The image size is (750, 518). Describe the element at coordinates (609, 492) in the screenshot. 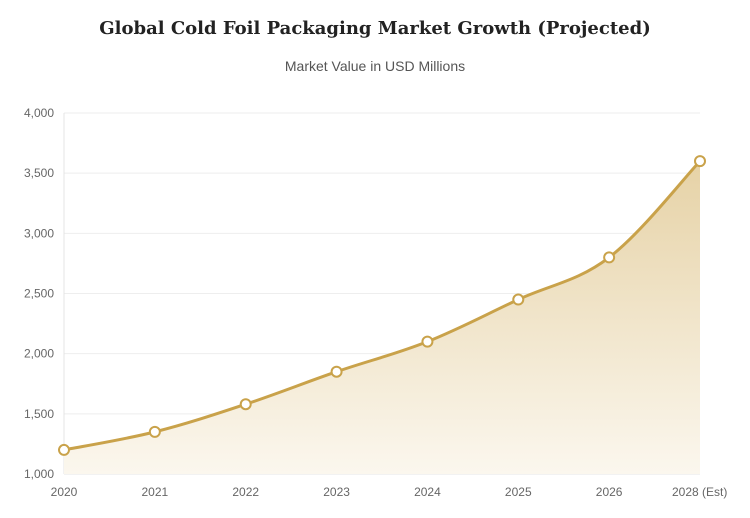

I see `x-tick-label: 2026` at that location.